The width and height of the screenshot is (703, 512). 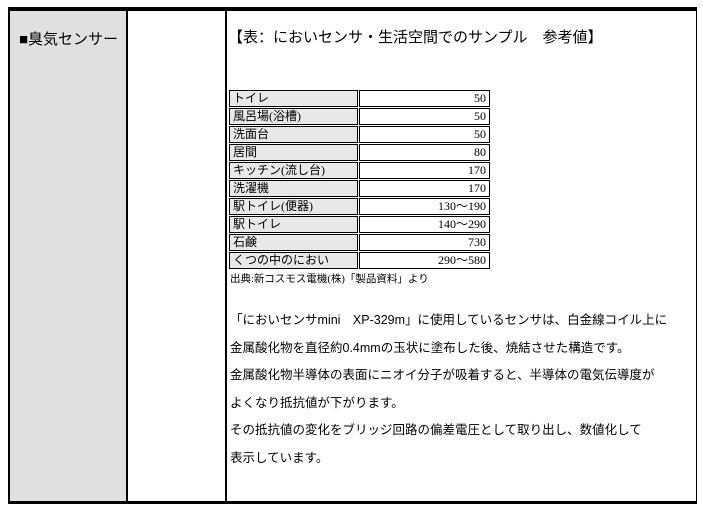 I want to click on row-label-cell: 風呂場(浴槽), so click(x=293, y=116).